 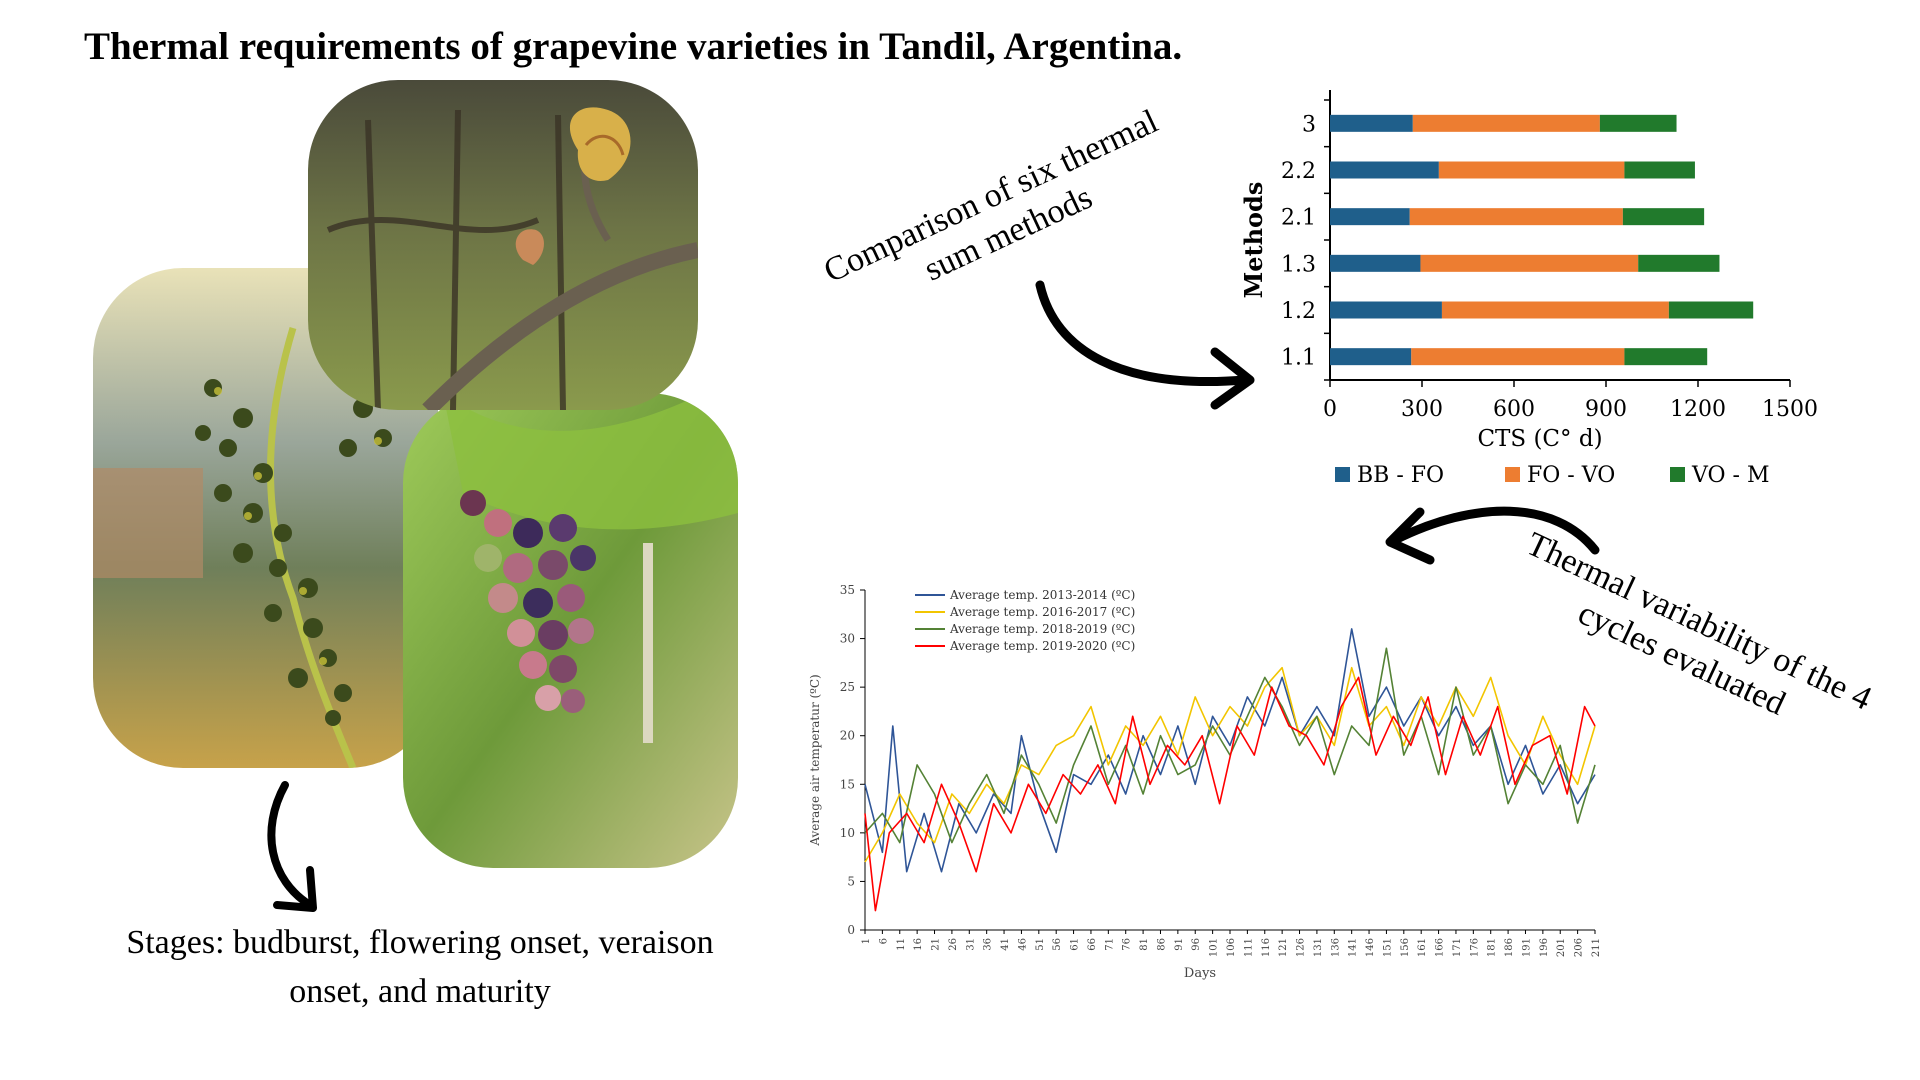 What do you see at coordinates (1161, 944) in the screenshot?
I see `line-chart-x-tick-label: 86` at bounding box center [1161, 944].